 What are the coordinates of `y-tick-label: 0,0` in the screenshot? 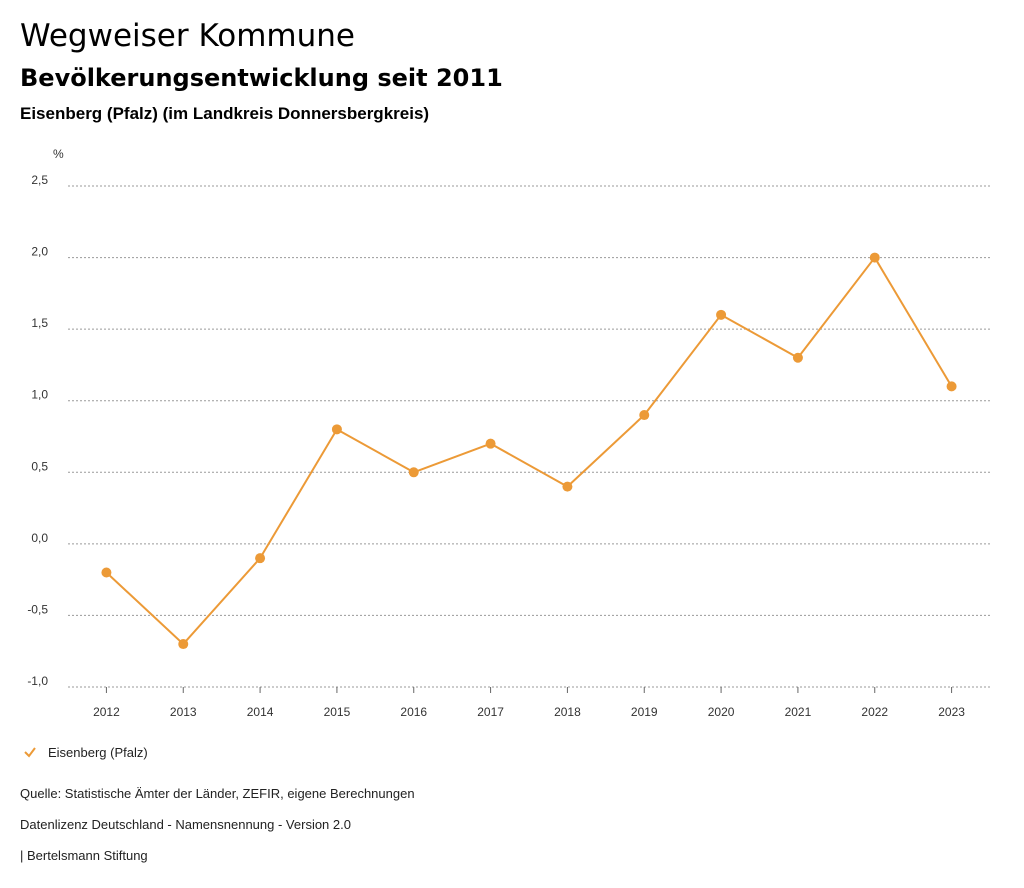 It's located at (39, 538).